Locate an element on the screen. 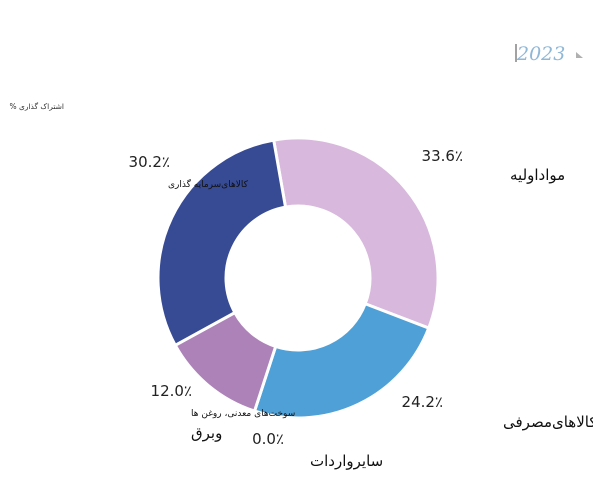 The image size is (593, 498). slice-3-value-label: 12.0٪ is located at coordinates (171, 391).